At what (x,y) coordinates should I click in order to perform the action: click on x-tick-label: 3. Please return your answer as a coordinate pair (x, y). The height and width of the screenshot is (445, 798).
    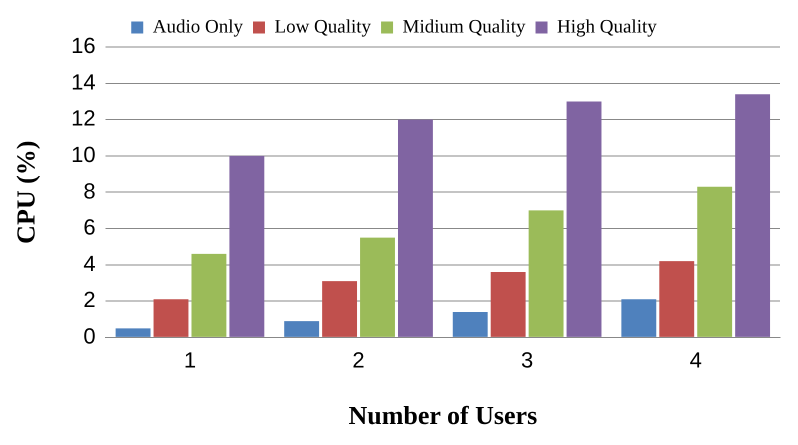
    Looking at the image, I should click on (527, 360).